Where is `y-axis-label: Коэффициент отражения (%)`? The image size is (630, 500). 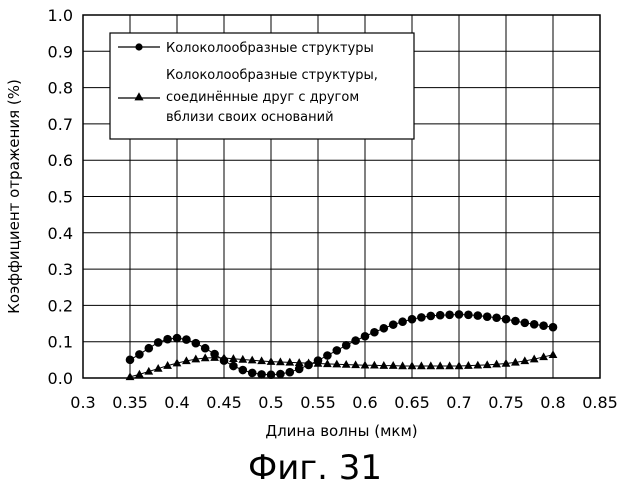 y-axis-label: Коэффициент отражения (%) is located at coordinates (14, 196).